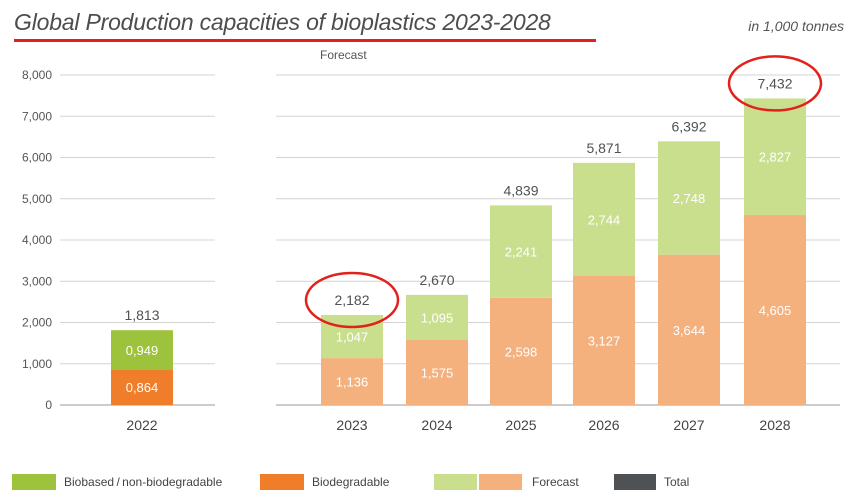 This screenshot has width=854, height=504. I want to click on legend-label-biobased: Biobased / non-biodegradable, so click(143, 482).